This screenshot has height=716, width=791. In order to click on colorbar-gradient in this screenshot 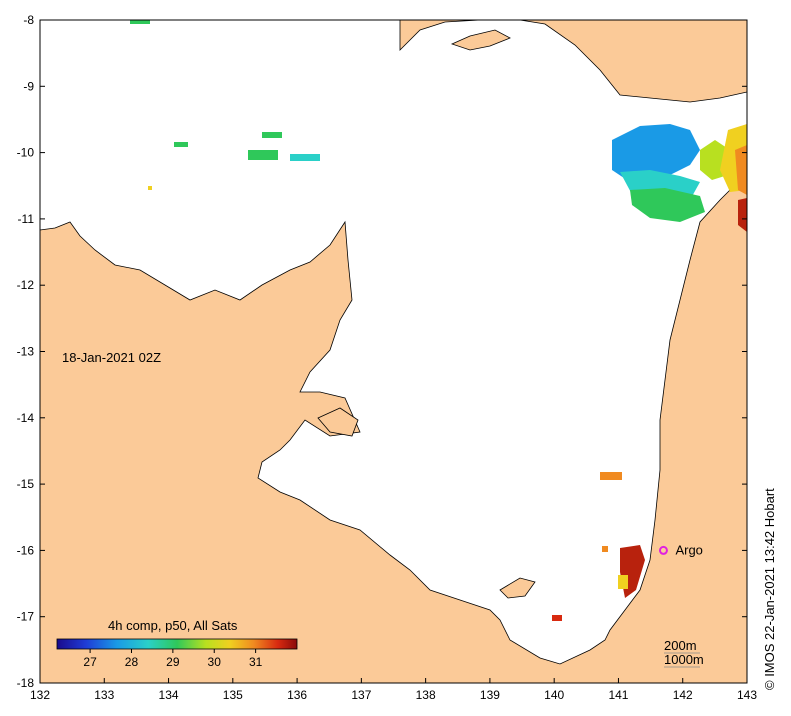, I will do `click(177, 644)`.